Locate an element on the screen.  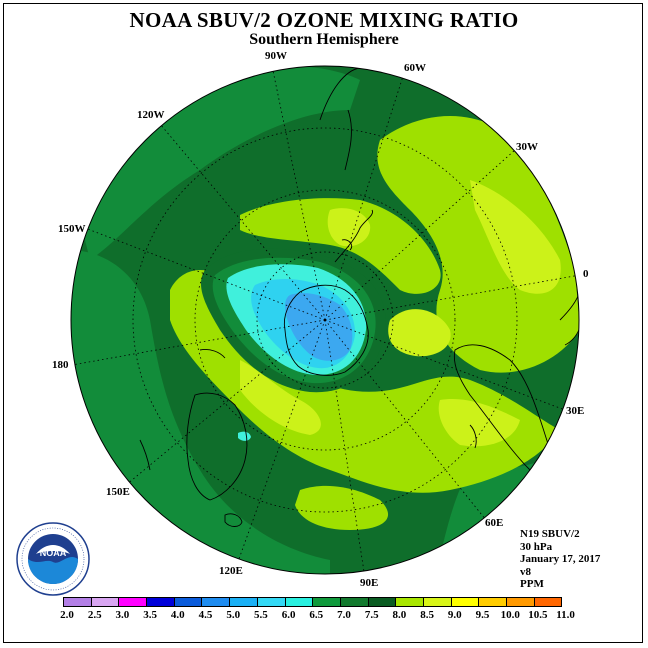
colorbar-tick-label: 7.5 is located at coordinates (371, 615).